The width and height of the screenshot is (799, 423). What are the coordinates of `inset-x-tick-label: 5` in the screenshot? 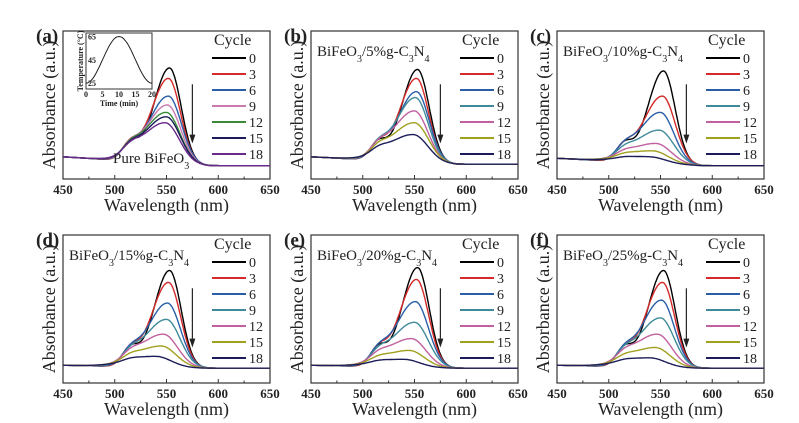 It's located at (103, 94).